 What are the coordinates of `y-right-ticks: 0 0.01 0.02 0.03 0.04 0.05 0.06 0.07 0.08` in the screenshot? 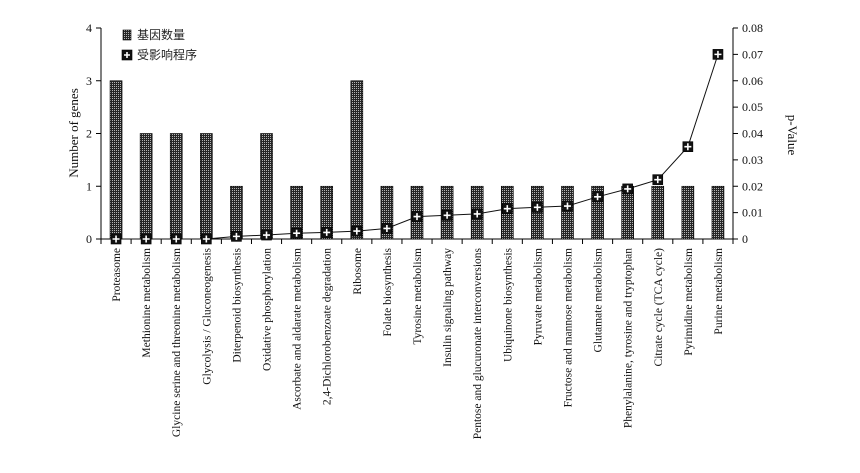 It's located at (748, 133).